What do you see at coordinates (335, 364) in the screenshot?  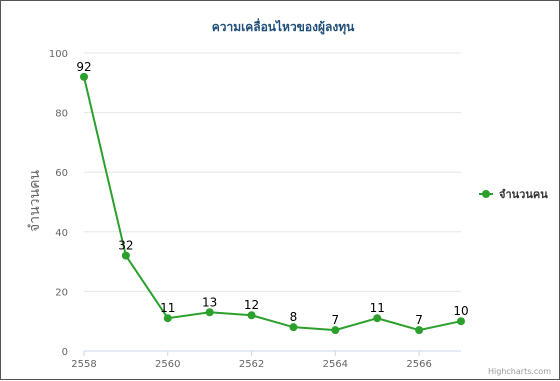 I see `x-tick-label: 2564` at bounding box center [335, 364].